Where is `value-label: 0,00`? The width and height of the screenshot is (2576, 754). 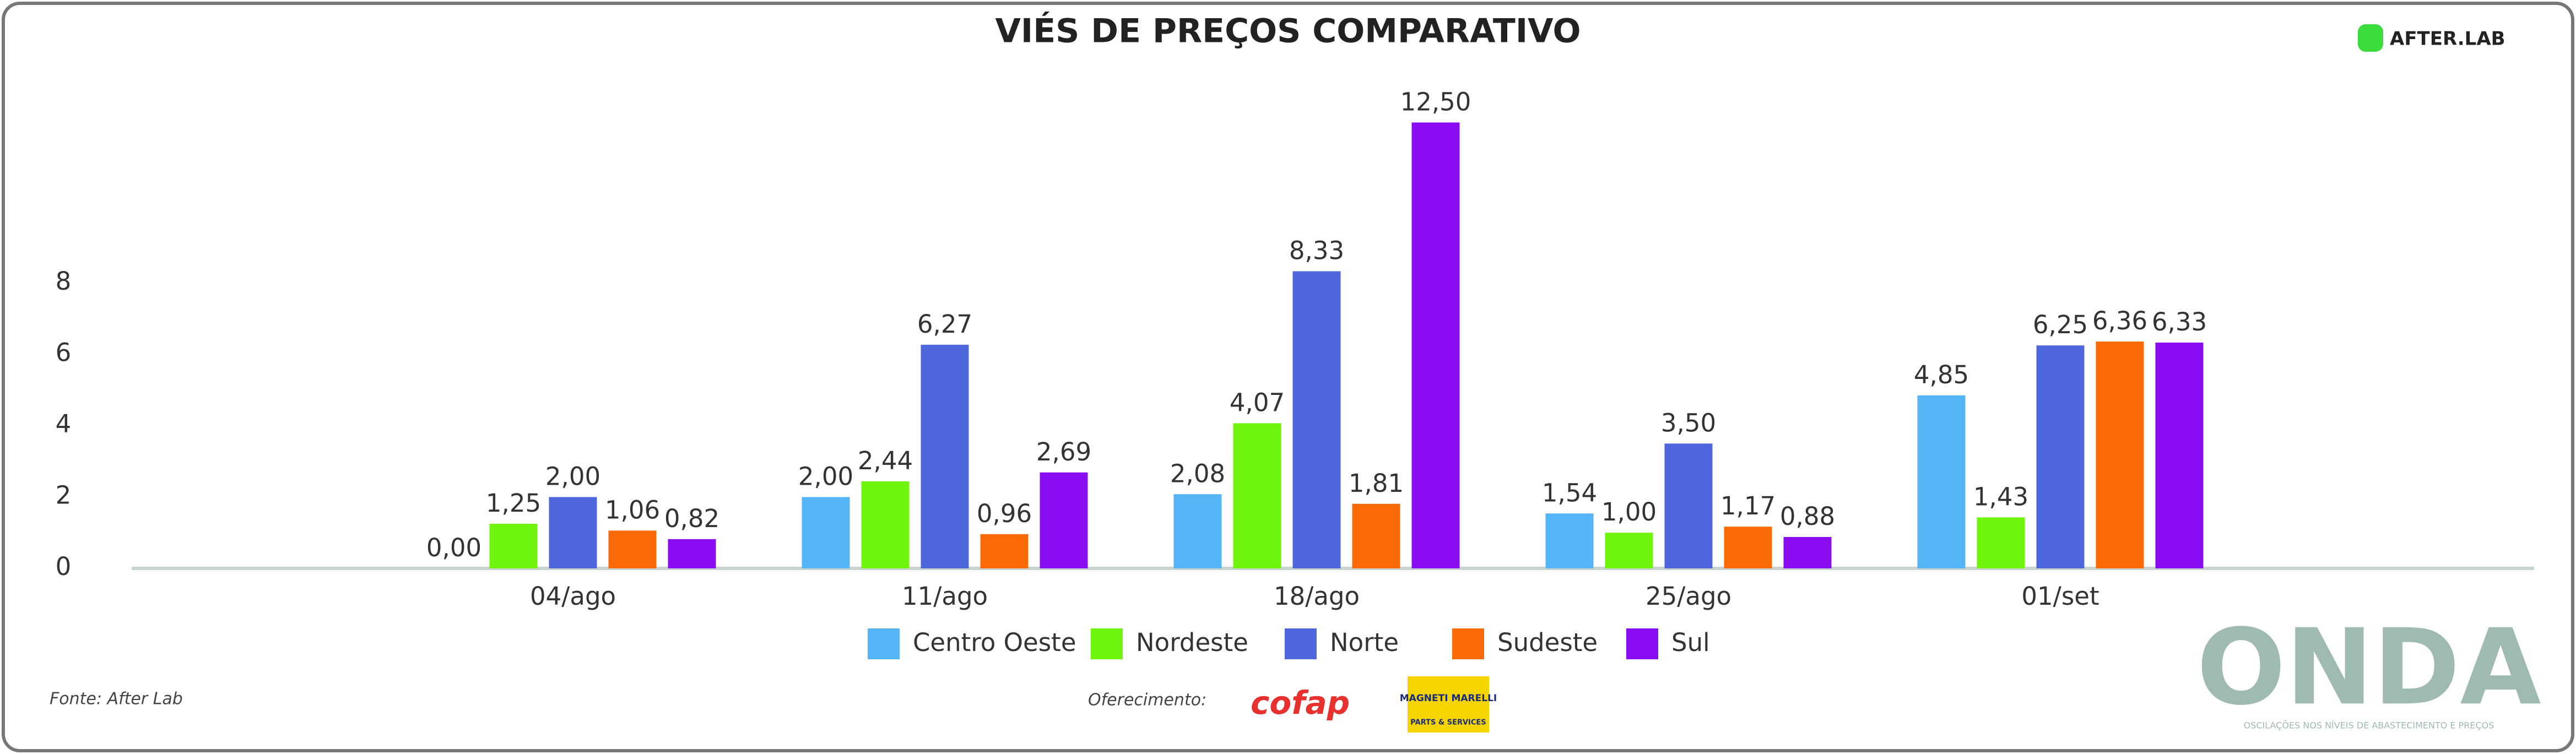
value-label: 0,00 is located at coordinates (453, 547).